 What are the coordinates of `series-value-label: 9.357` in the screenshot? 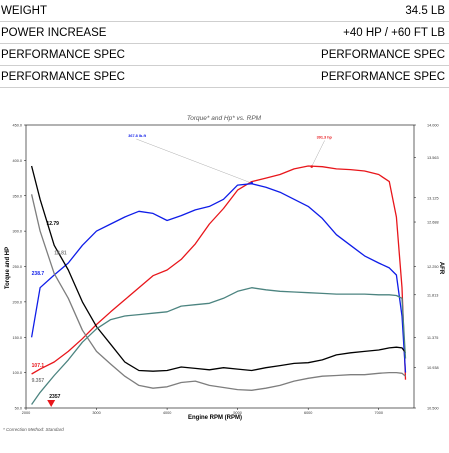 It's located at (38, 381).